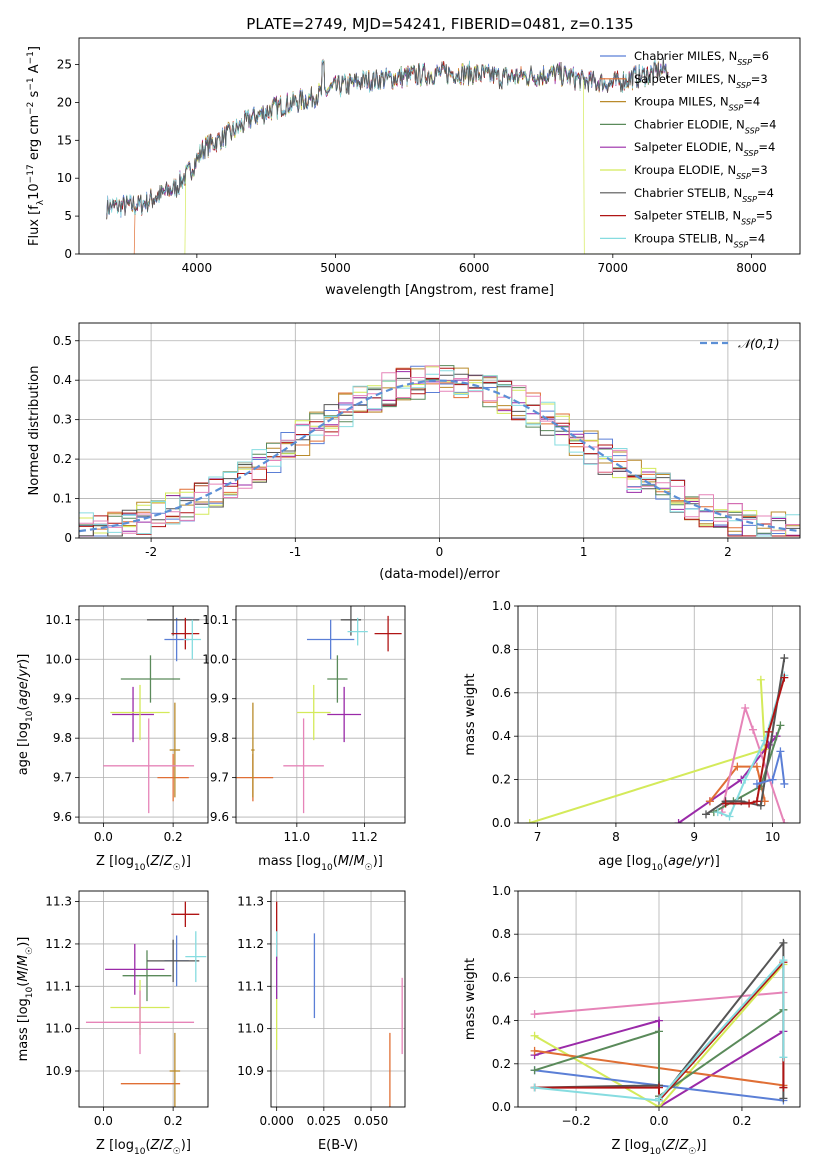  I want to click on label-part: M, so click(343, 861).